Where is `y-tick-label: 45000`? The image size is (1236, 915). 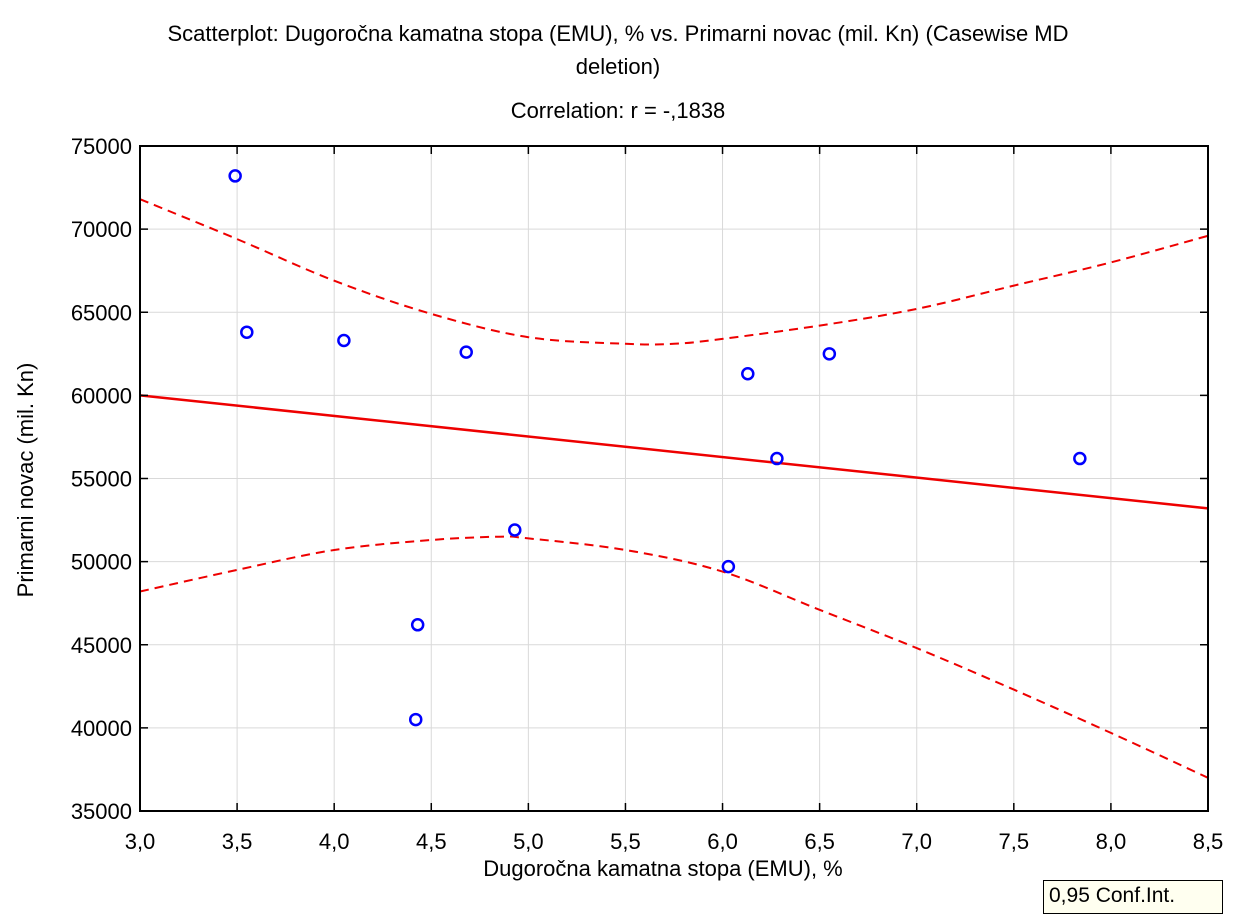 y-tick-label: 45000 is located at coordinates (101, 645).